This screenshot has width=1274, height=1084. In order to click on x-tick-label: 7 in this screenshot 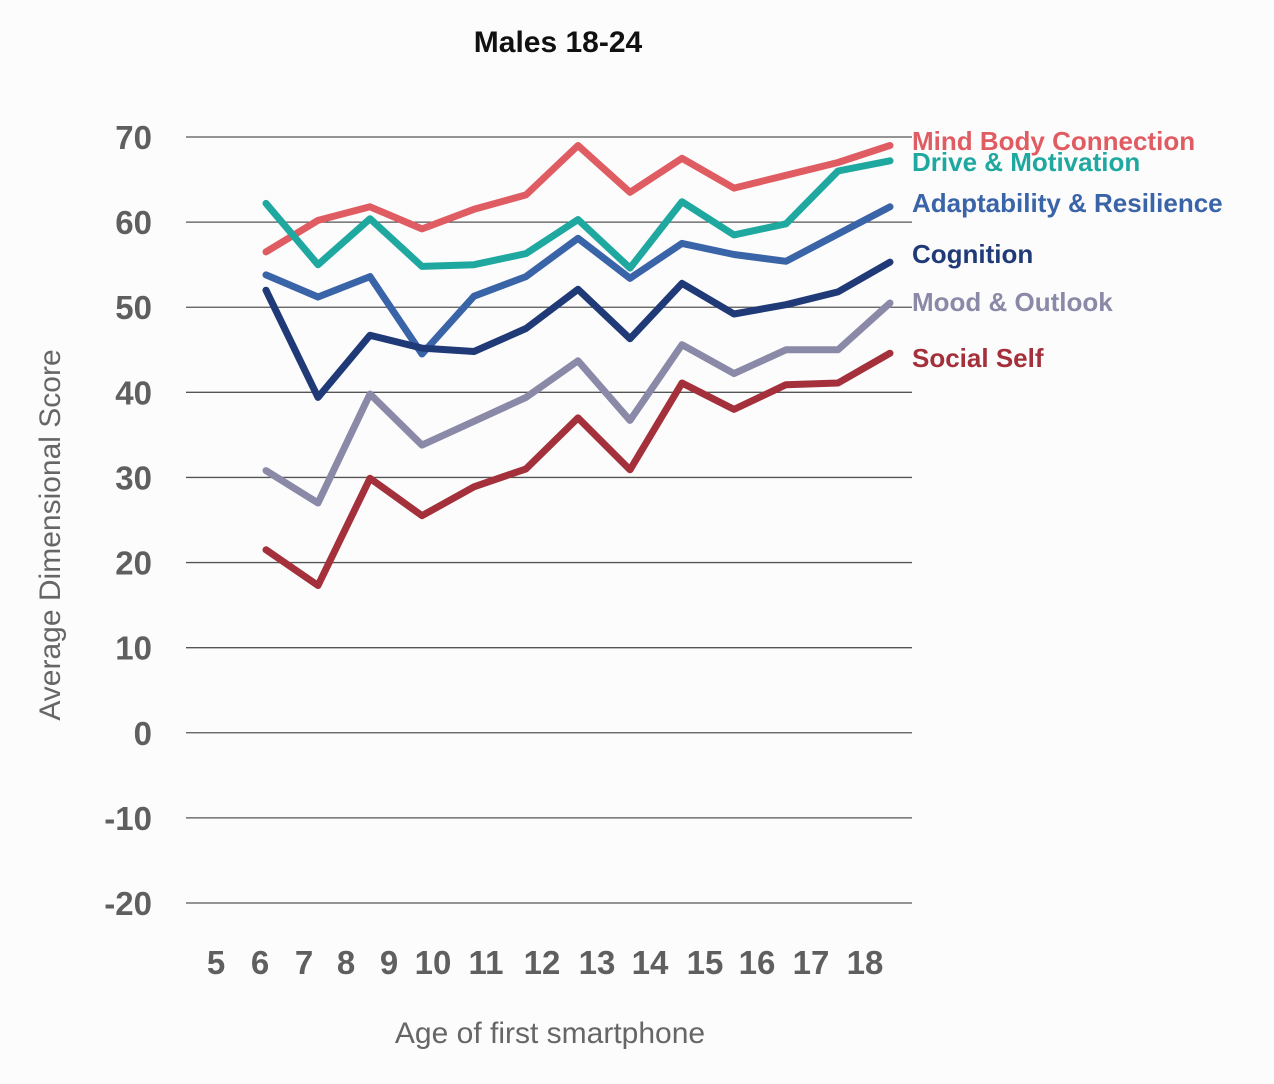, I will do `click(304, 962)`.